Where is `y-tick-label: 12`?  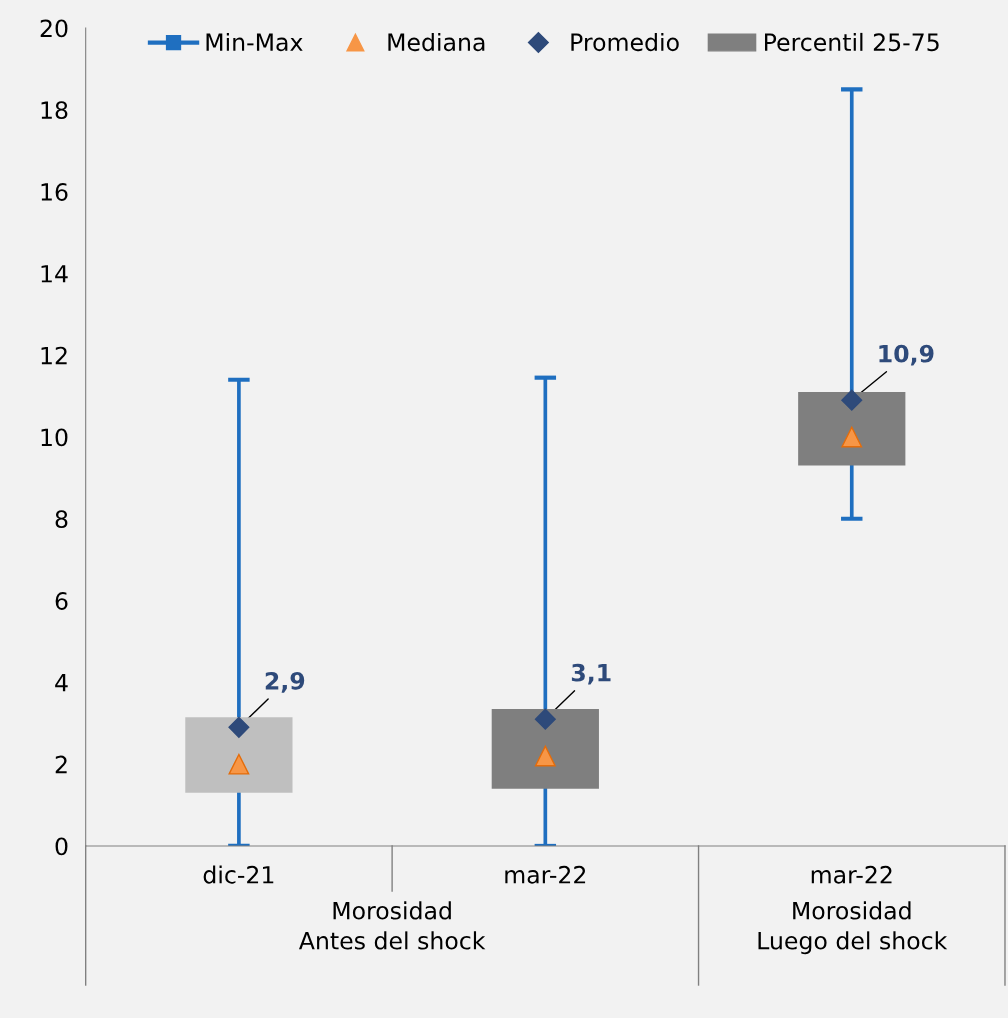
y-tick-label: 12 is located at coordinates (54, 355).